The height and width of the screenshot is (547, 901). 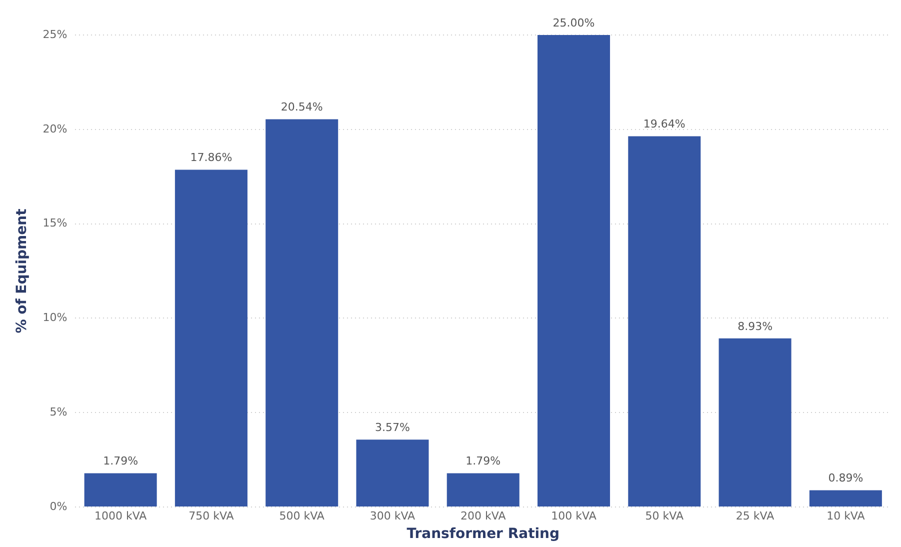 I want to click on y-tick-label: 5%, so click(x=59, y=411).